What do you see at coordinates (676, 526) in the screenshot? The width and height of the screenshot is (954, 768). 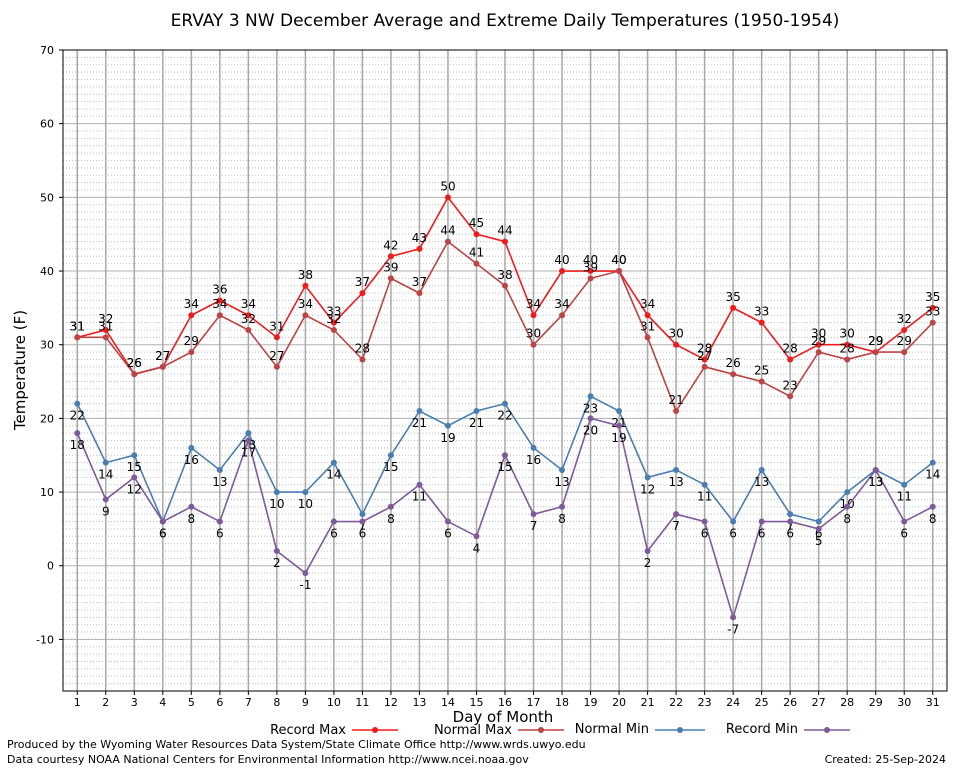 I see `record-min-data-label: 7` at bounding box center [676, 526].